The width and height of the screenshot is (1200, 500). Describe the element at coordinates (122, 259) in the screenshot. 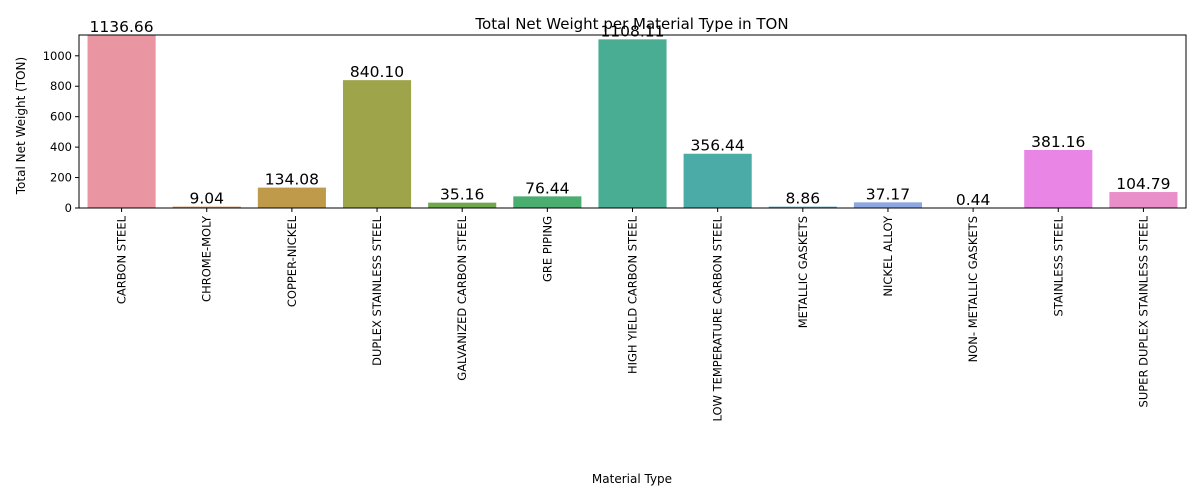

I see `x-tick-label: CARBON STEEL` at that location.